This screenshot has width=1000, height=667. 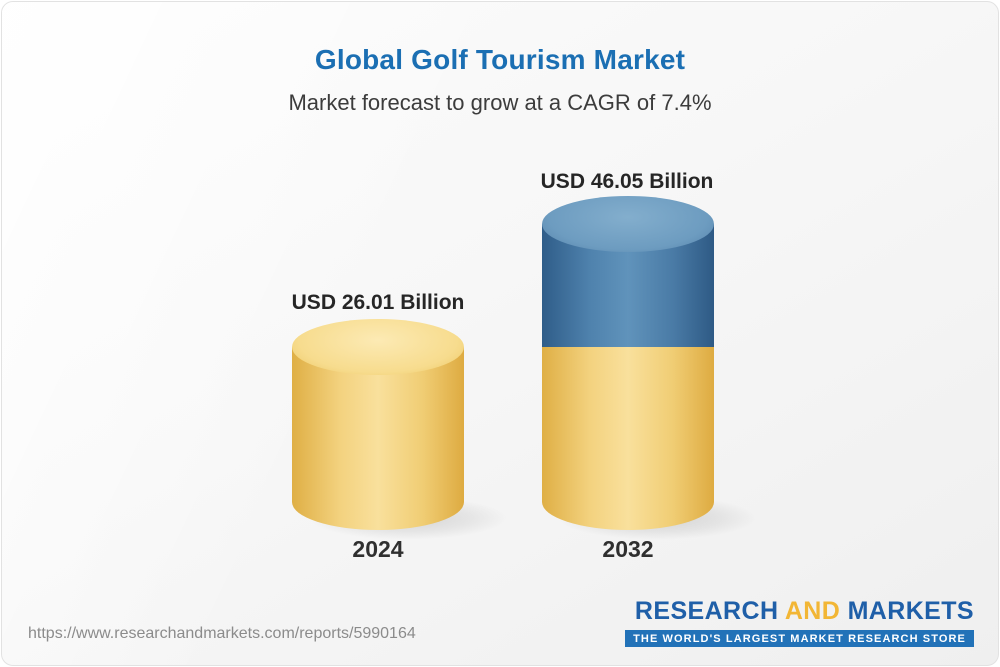 I want to click on logo-wordmark: RESEARCH AND MARKETS, so click(x=799, y=611).